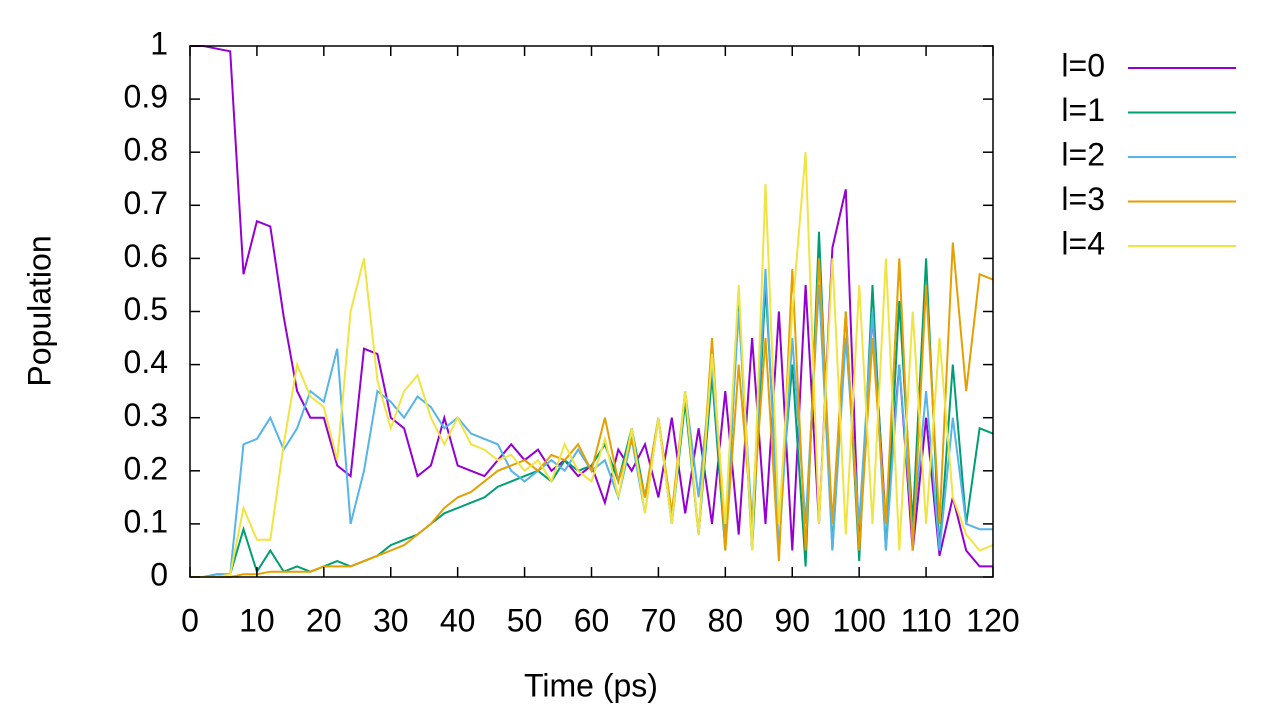  I want to click on x-tick-label: 20, so click(324, 620).